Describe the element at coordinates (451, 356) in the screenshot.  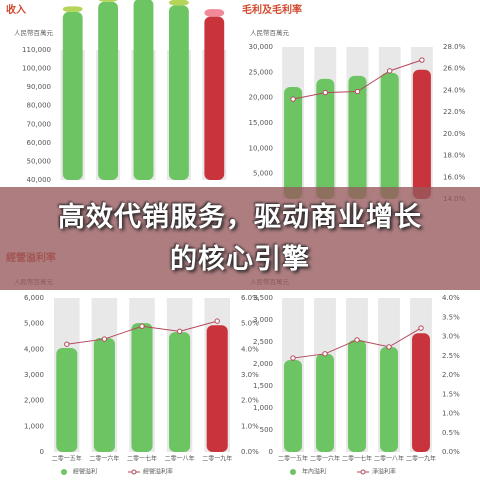
I see `tick-label: 2.5%` at that location.